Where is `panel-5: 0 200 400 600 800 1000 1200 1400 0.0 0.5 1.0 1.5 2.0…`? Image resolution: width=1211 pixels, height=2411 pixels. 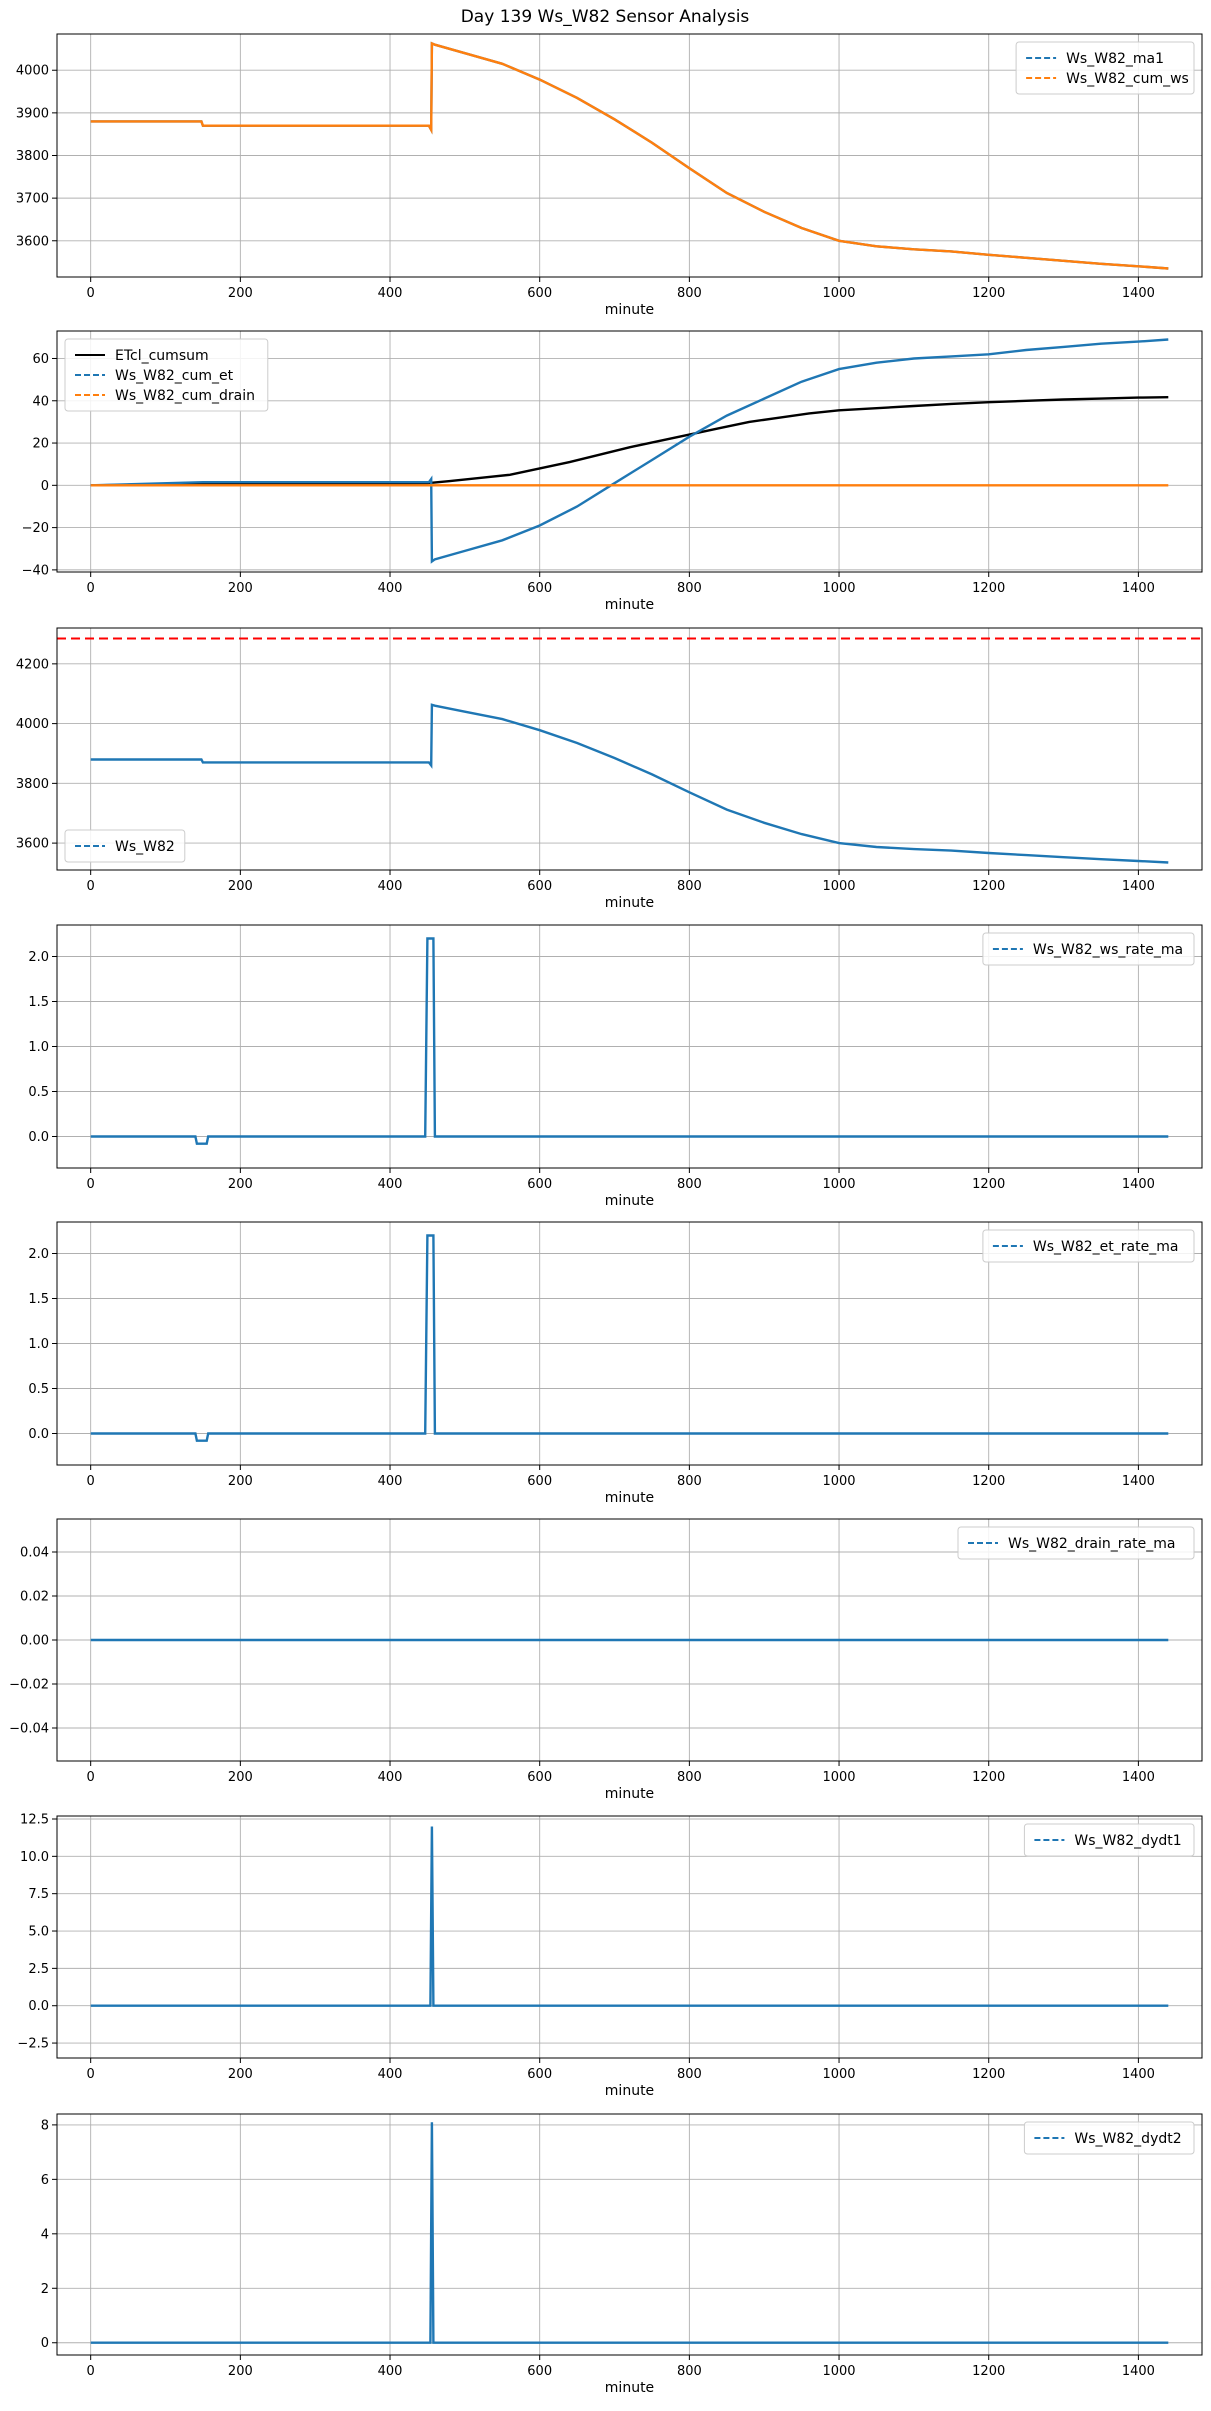 panel-5: 0 200 400 600 800 1000 1200 1400 0.0 0.5 1.0 1.5 2.0… is located at coordinates (615, 1363).